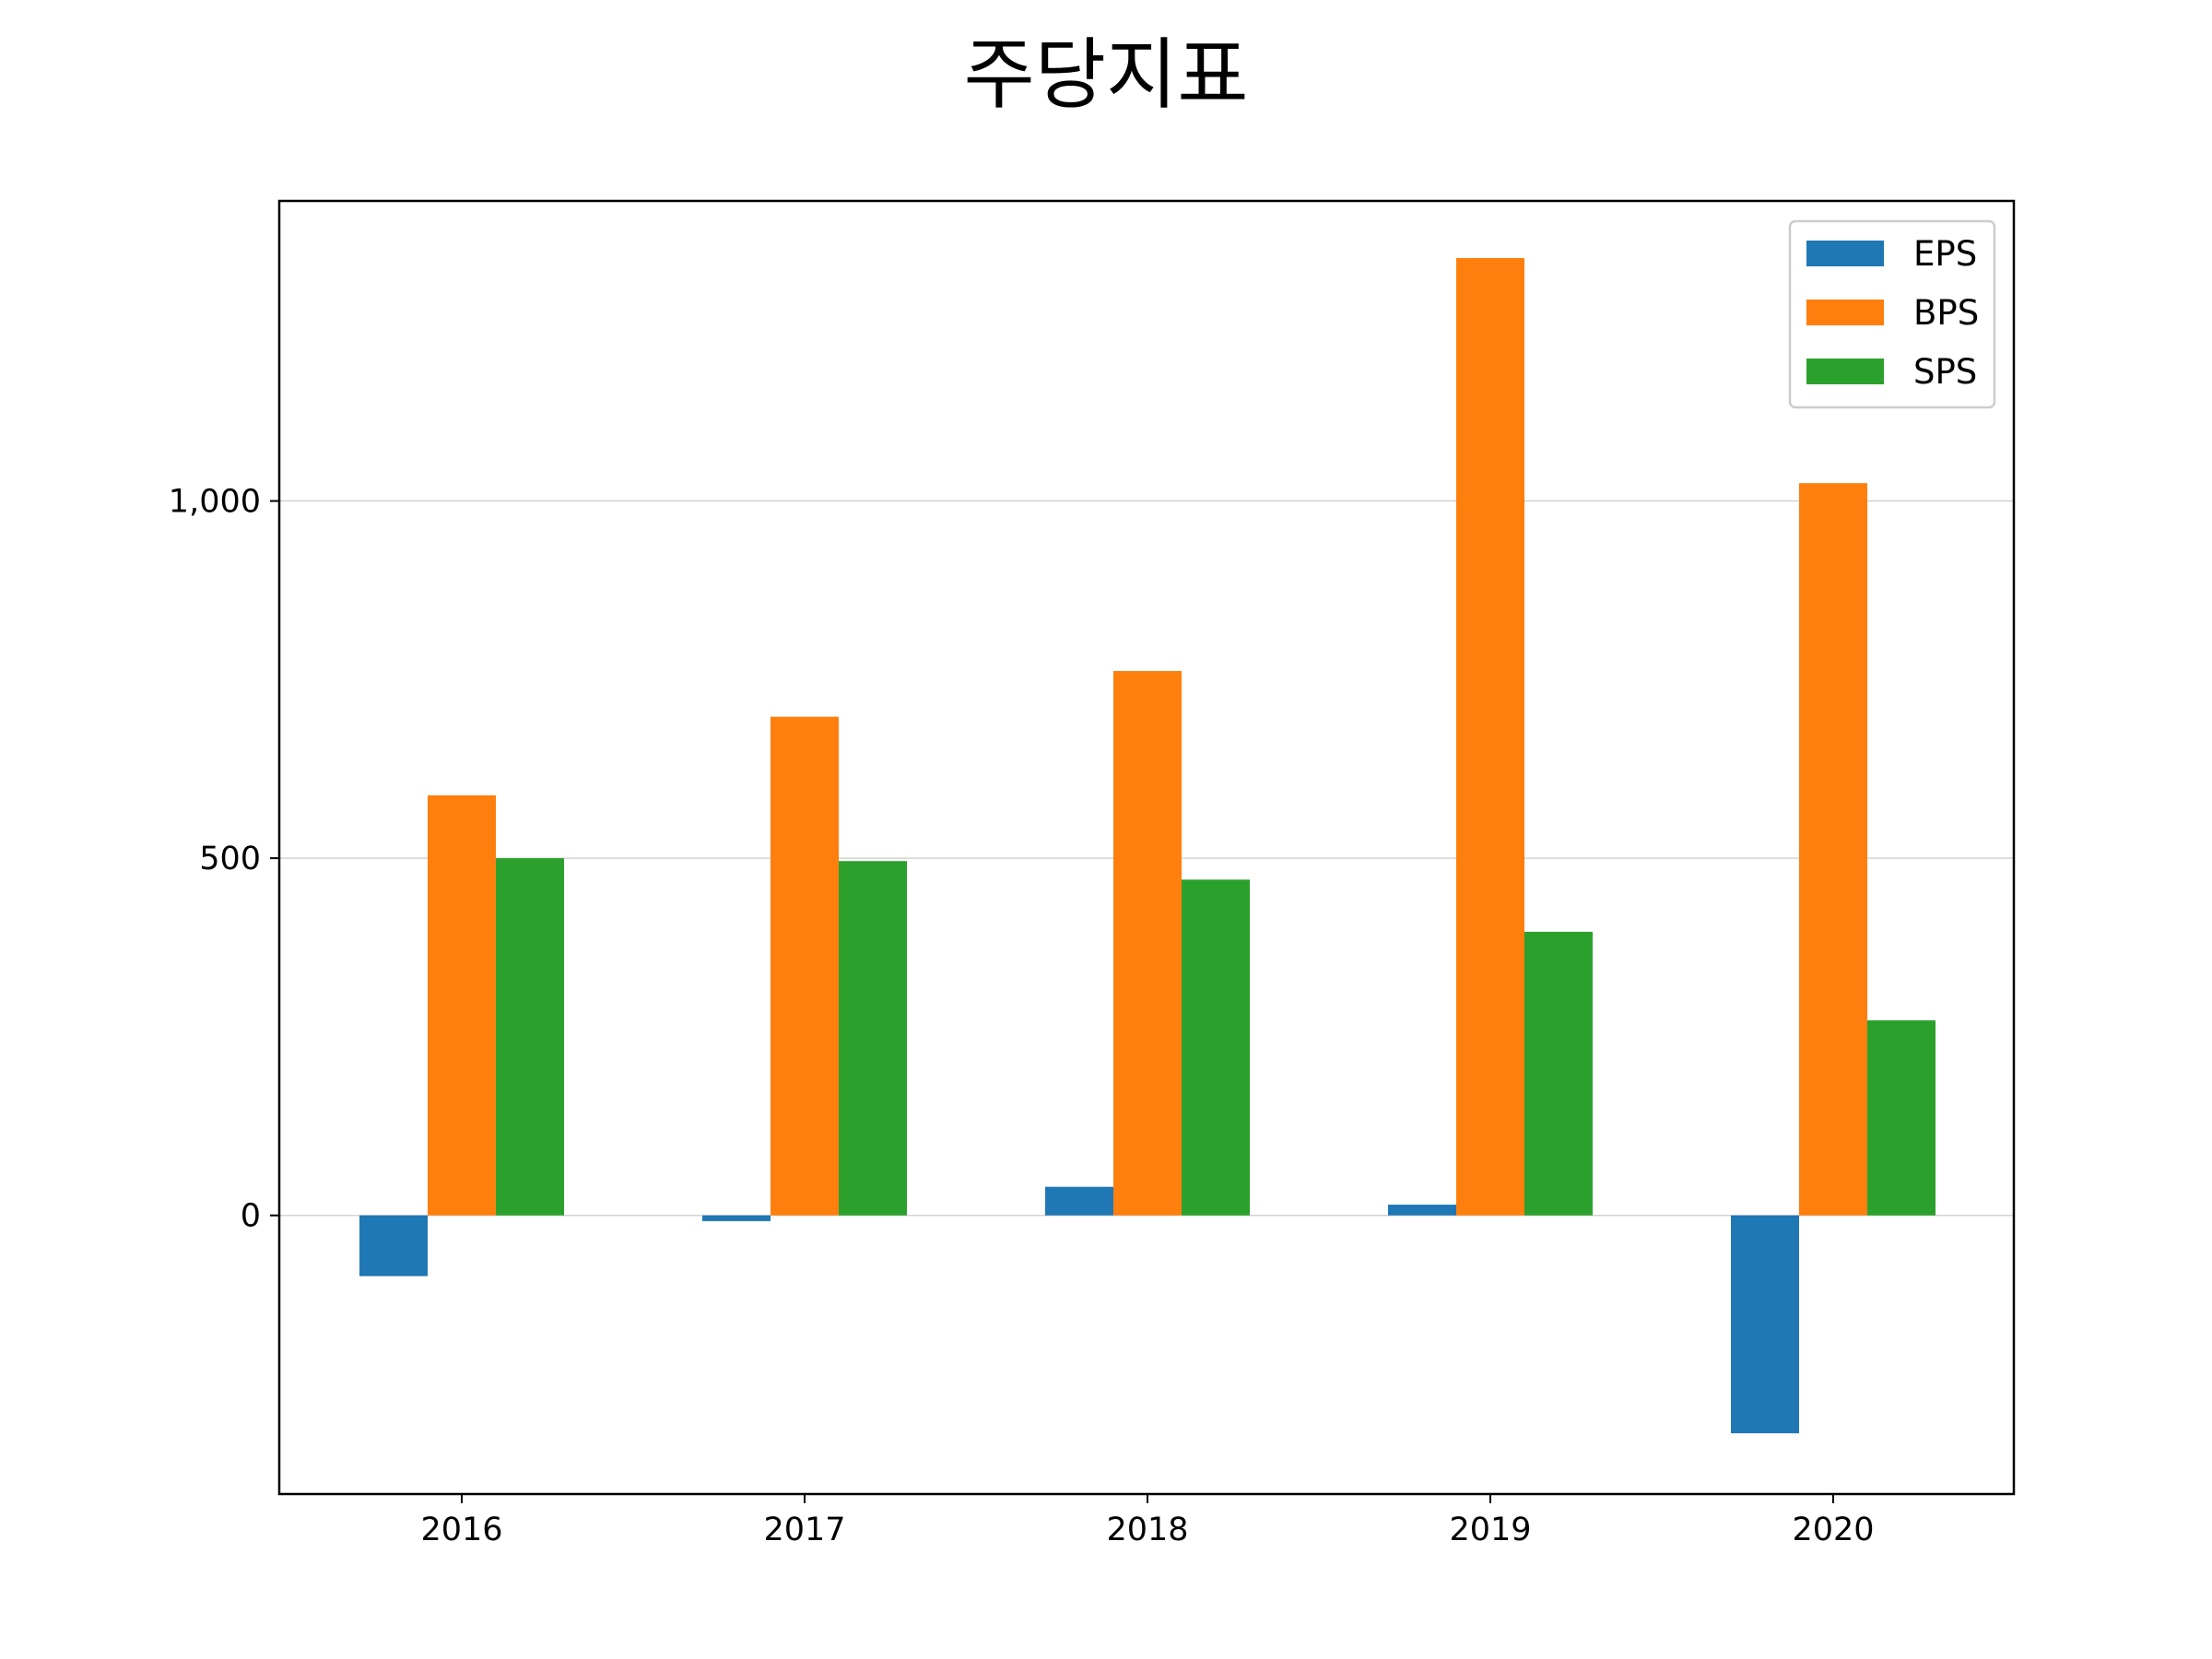 Image resolution: width=2212 pixels, height=1659 pixels. I want to click on bar-eps-2020, so click(1765, 1324).